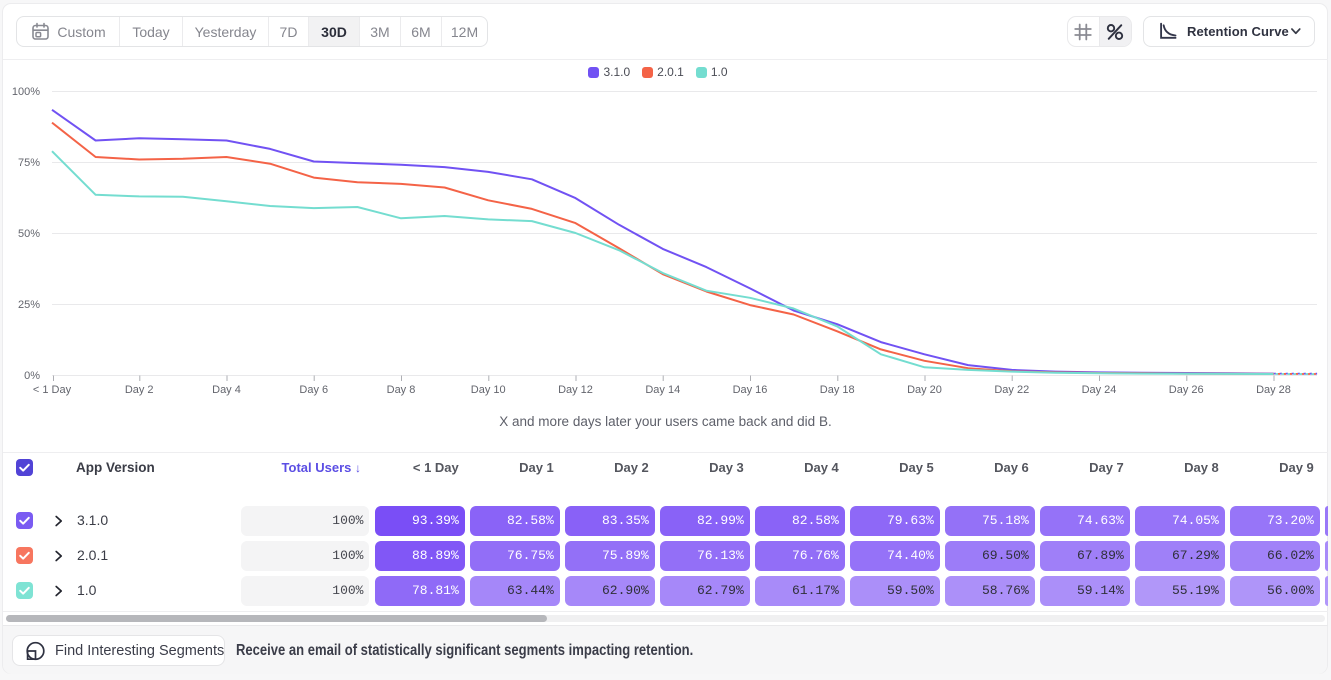 The width and height of the screenshot is (1331, 680). What do you see at coordinates (924, 390) in the screenshot?
I see `svg-text: Day 20` at bounding box center [924, 390].